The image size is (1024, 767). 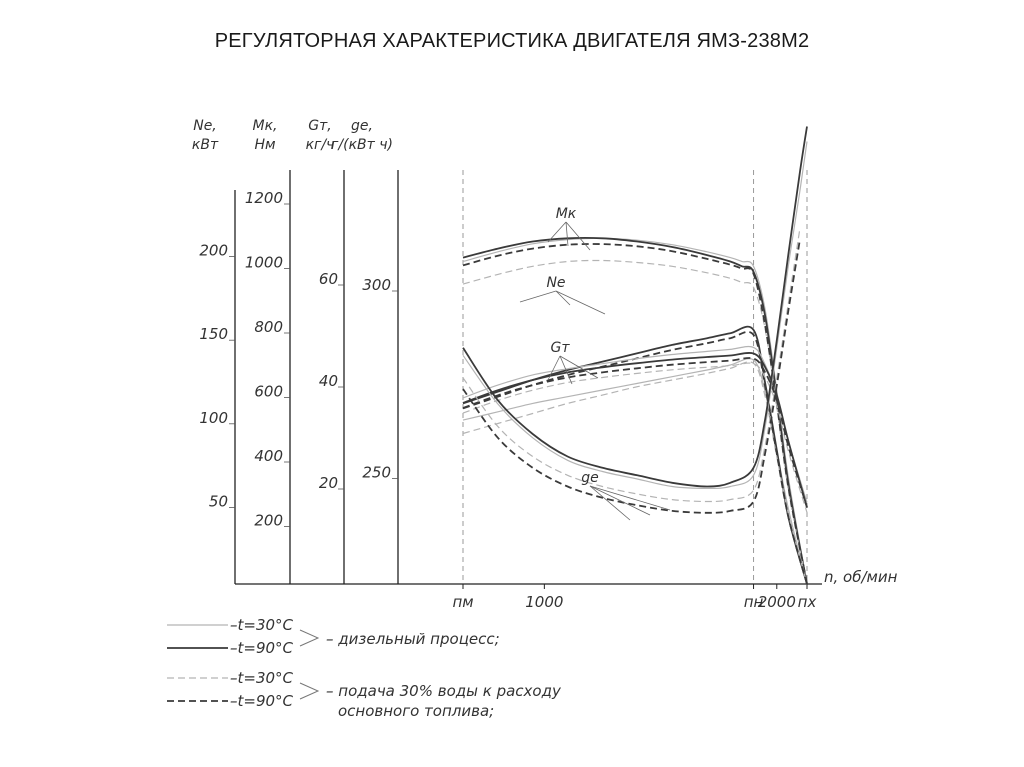 What do you see at coordinates (462, 602) in the screenshot?
I see `x-tick-label-0: пм` at bounding box center [462, 602].